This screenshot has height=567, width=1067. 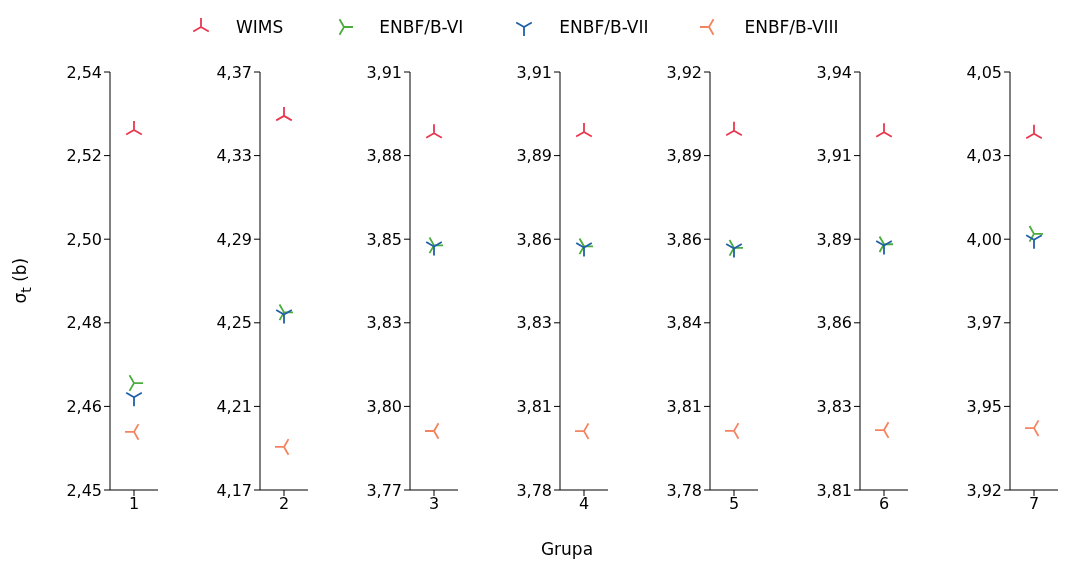 I want to click on y-tick-label: 4,25, so click(x=234, y=323).